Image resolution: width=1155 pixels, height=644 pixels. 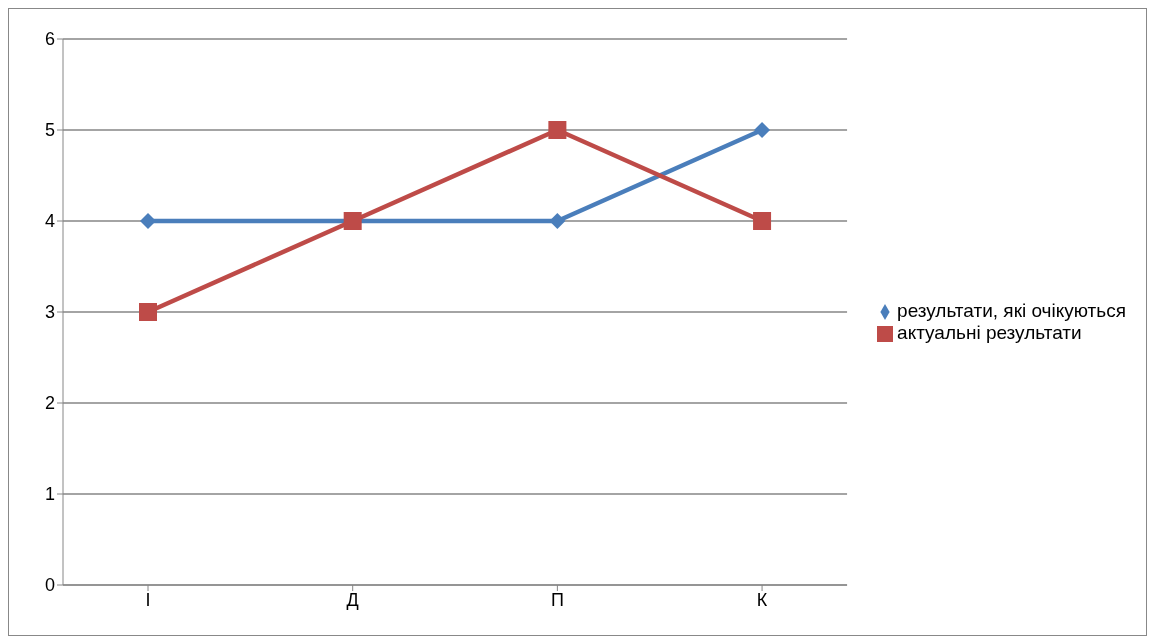 What do you see at coordinates (148, 599) in the screenshot?
I see `x-tick-label: І` at bounding box center [148, 599].